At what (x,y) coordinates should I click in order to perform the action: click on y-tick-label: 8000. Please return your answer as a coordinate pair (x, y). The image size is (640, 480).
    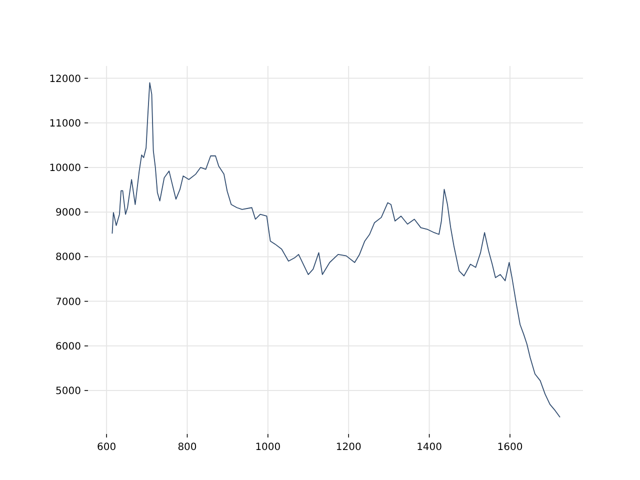
    Looking at the image, I should click on (68, 258).